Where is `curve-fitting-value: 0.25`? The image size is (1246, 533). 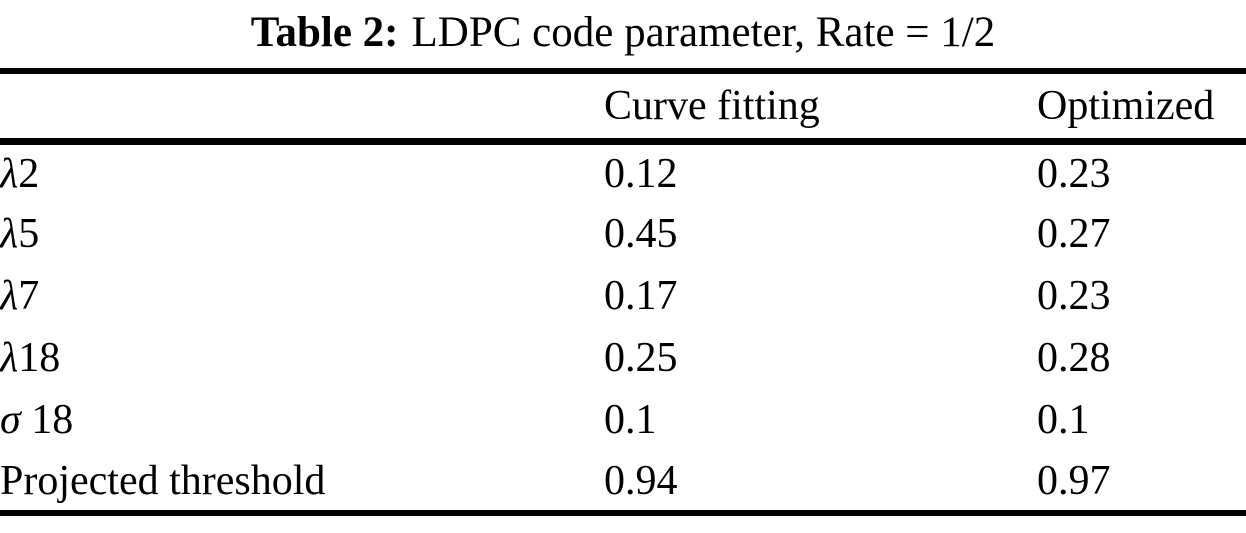 curve-fitting-value: 0.25 is located at coordinates (641, 358).